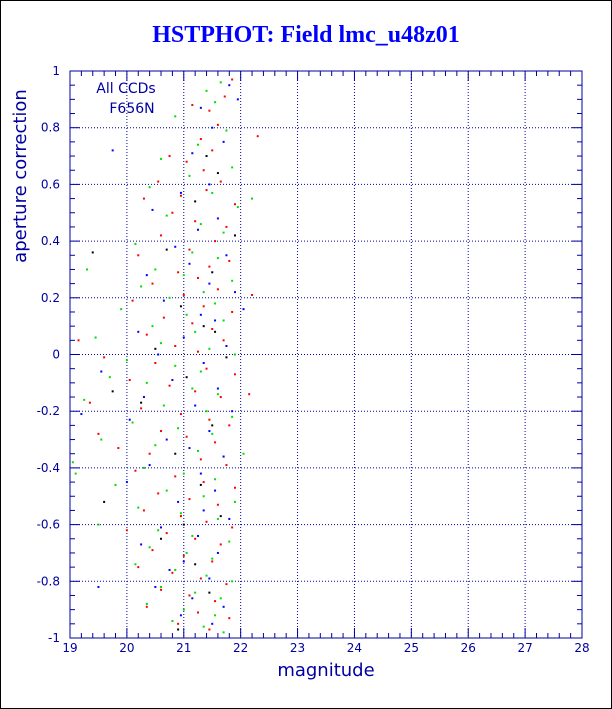 The height and width of the screenshot is (709, 612). What do you see at coordinates (325, 648) in the screenshot?
I see `x-tick-labels: 19 20 21 22 23 24 25 26 27 28` at bounding box center [325, 648].